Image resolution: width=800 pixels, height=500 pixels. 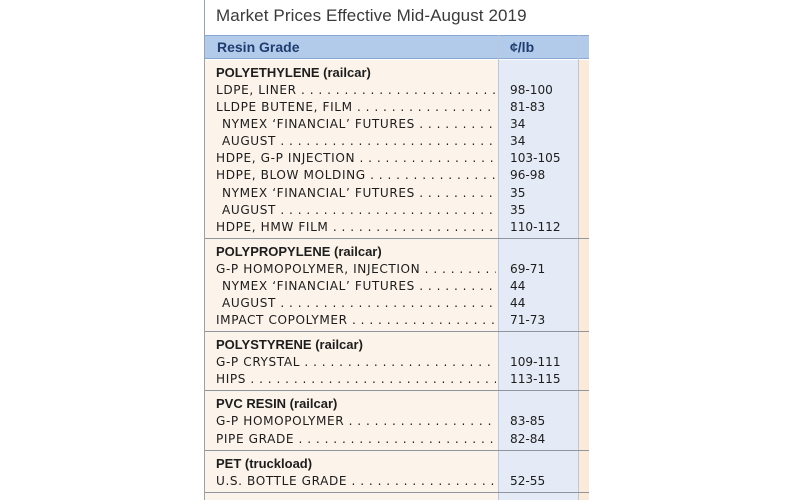 What do you see at coordinates (356, 158) in the screenshot?
I see `resin-grade-name: HDPE, G-P INJECTION` at bounding box center [356, 158].